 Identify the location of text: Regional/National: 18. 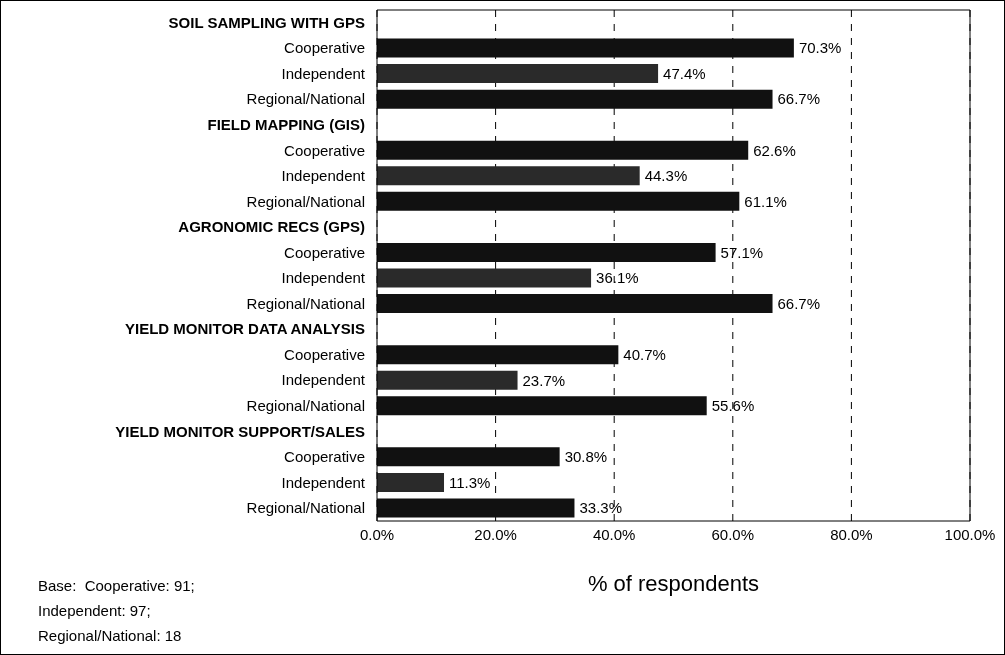
(110, 636).